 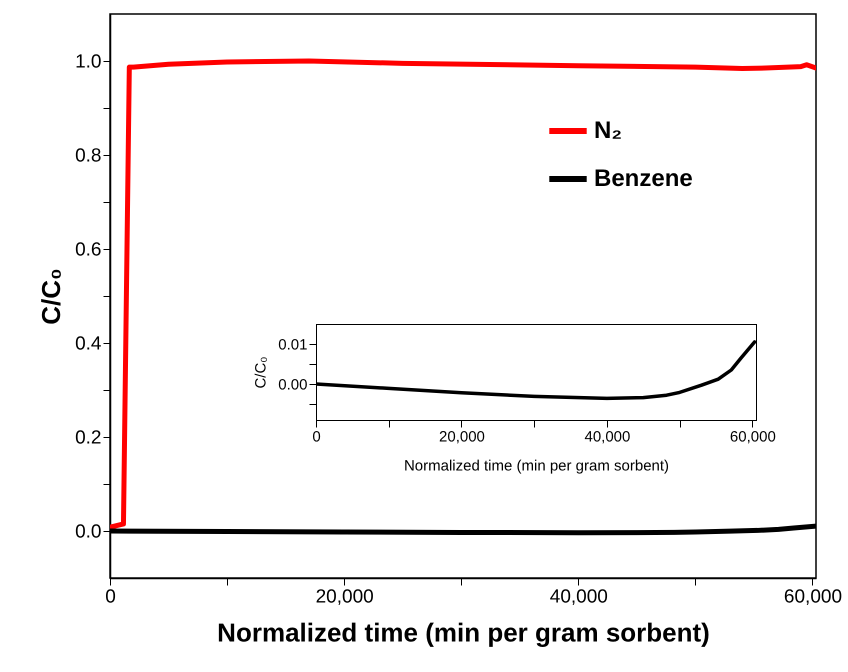 I want to click on y-tick-label: 0.2, so click(x=88, y=438).